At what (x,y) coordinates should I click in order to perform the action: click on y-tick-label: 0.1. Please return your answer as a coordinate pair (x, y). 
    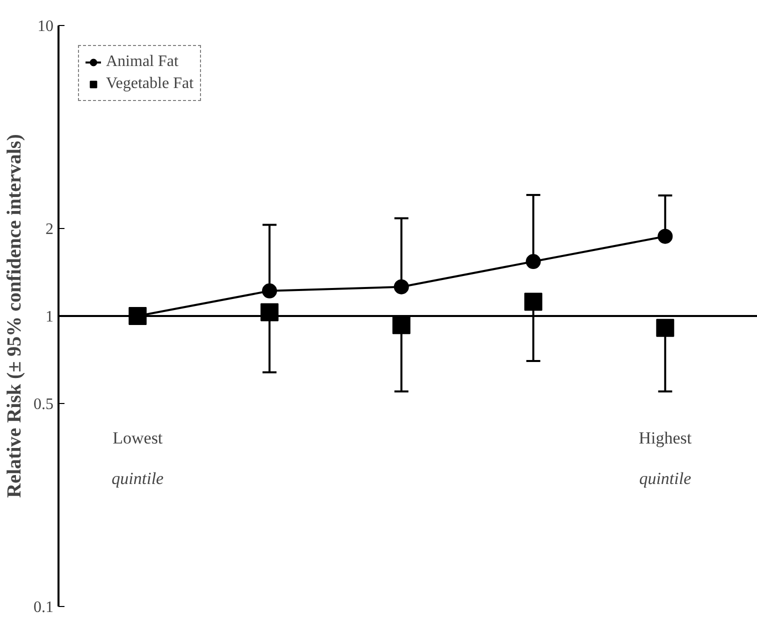
    Looking at the image, I should click on (44, 607).